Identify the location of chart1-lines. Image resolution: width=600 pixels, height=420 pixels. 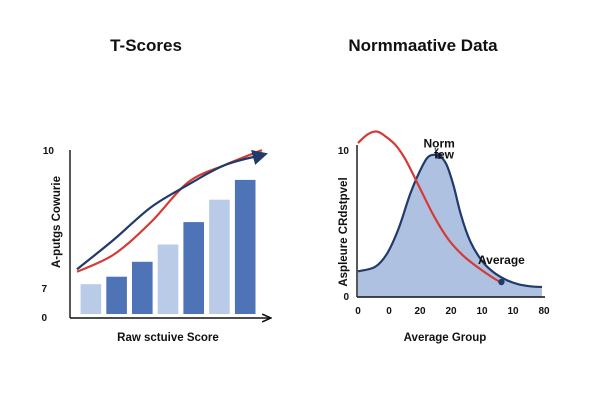
(172, 211).